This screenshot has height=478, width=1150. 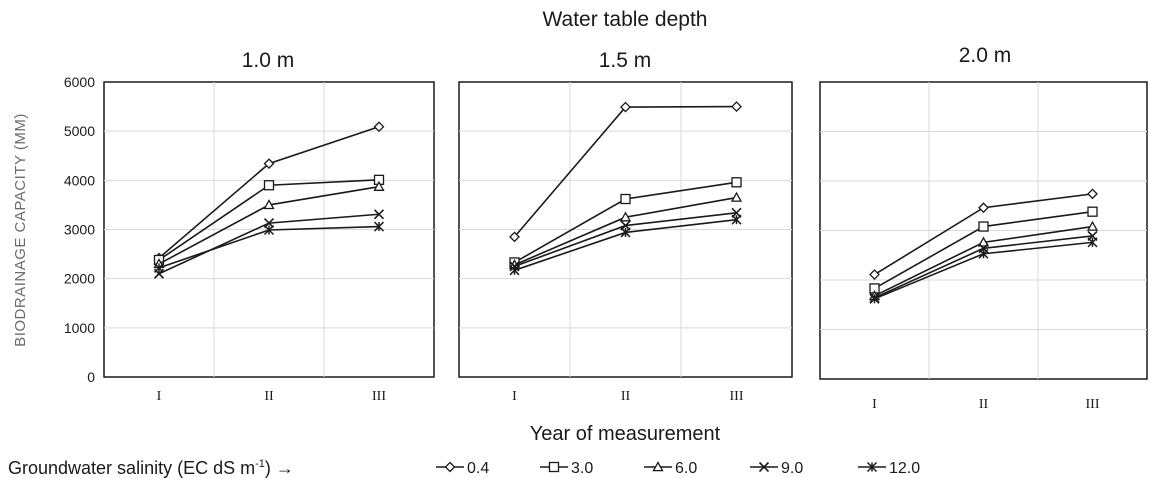 What do you see at coordinates (686, 468) in the screenshot?
I see `legend-label: 6.0` at bounding box center [686, 468].